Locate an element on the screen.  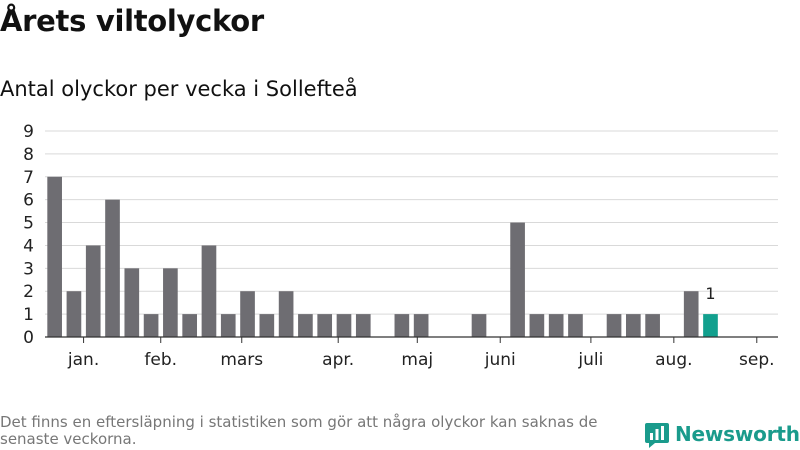
x-tick-label: juli is located at coordinates (590, 360).